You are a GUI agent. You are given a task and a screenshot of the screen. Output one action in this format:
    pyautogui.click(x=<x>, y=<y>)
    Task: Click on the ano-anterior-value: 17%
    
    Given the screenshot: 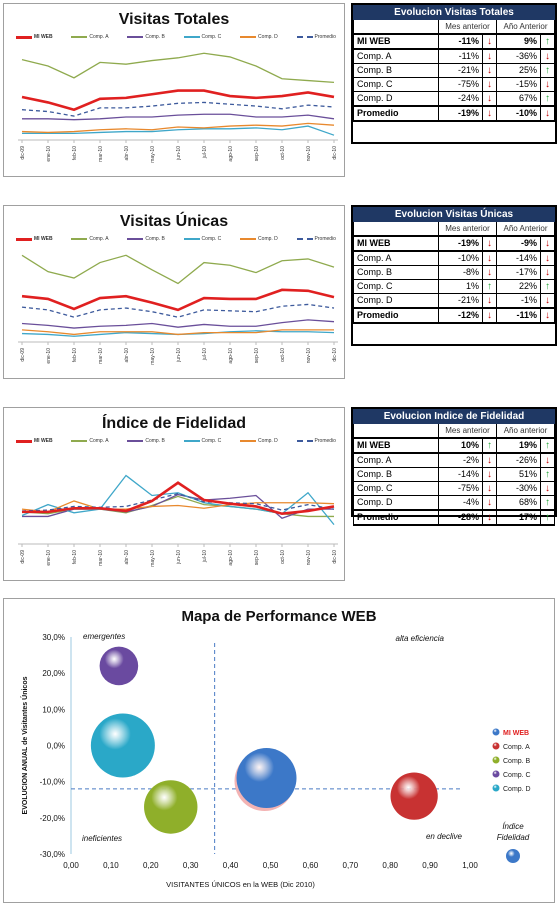 What is the action you would take?
    pyautogui.click(x=518, y=517)
    